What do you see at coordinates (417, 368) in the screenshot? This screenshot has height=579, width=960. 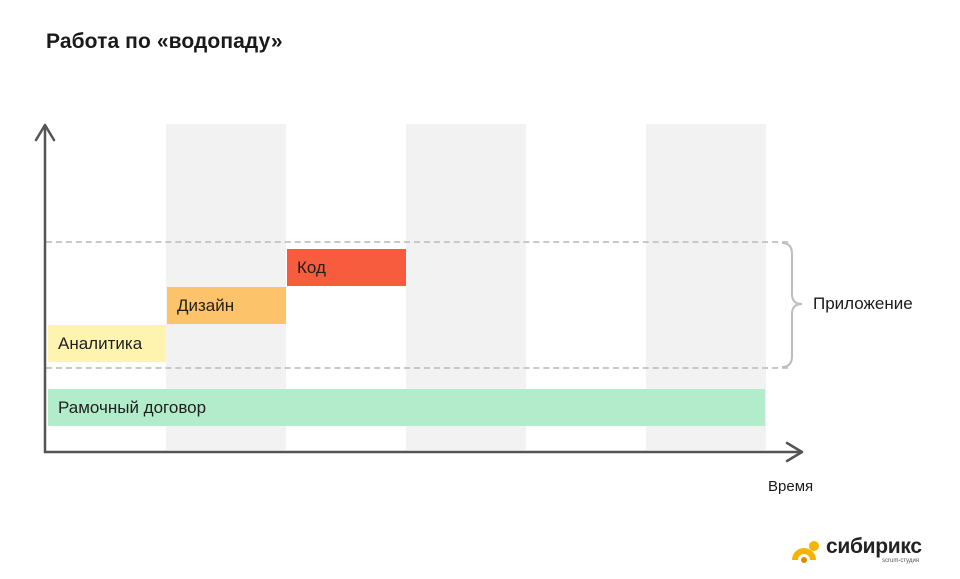 I see `group-bottom-dashed-line` at bounding box center [417, 368].